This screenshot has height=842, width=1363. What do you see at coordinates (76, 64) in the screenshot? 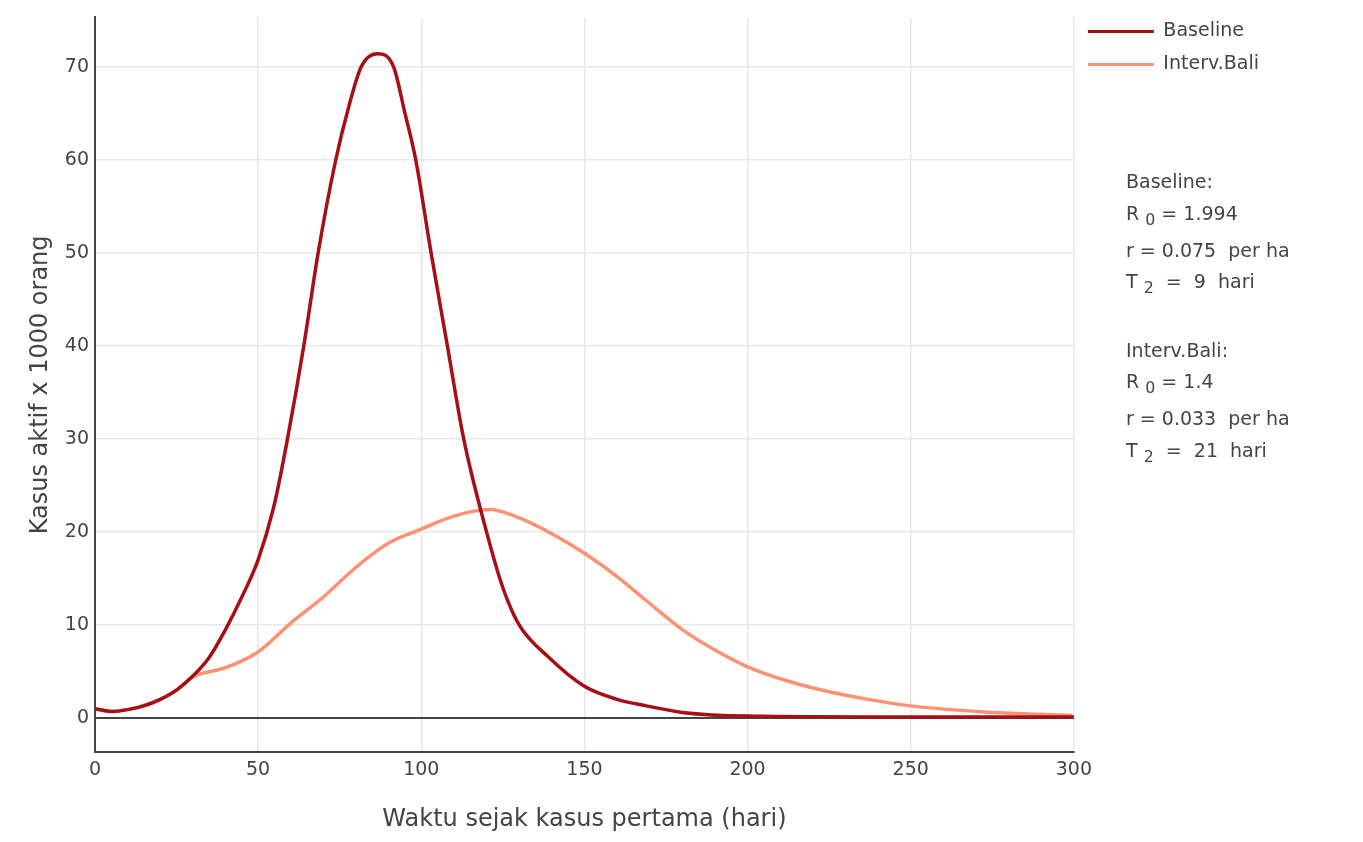
I see `y-tick-label: 70` at bounding box center [76, 64].